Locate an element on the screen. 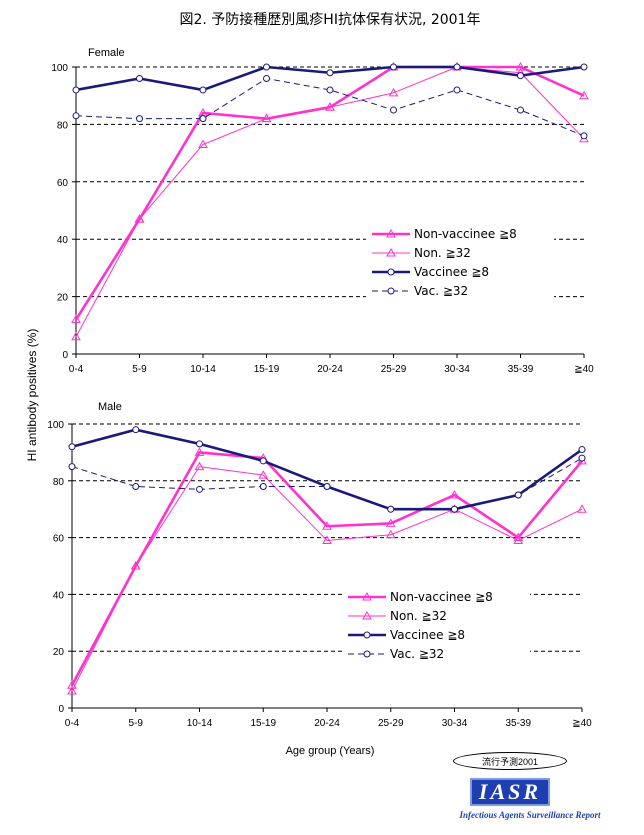 The width and height of the screenshot is (644, 835). x-tick-label: 35-39 is located at coordinates (518, 723).